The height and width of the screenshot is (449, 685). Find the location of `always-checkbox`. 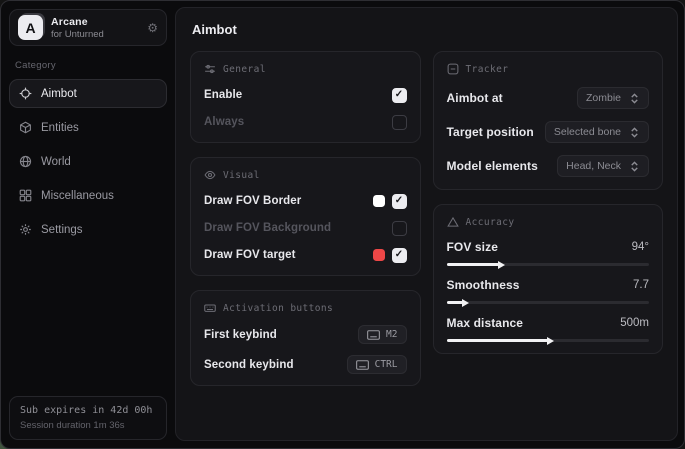

always-checkbox is located at coordinates (399, 122).